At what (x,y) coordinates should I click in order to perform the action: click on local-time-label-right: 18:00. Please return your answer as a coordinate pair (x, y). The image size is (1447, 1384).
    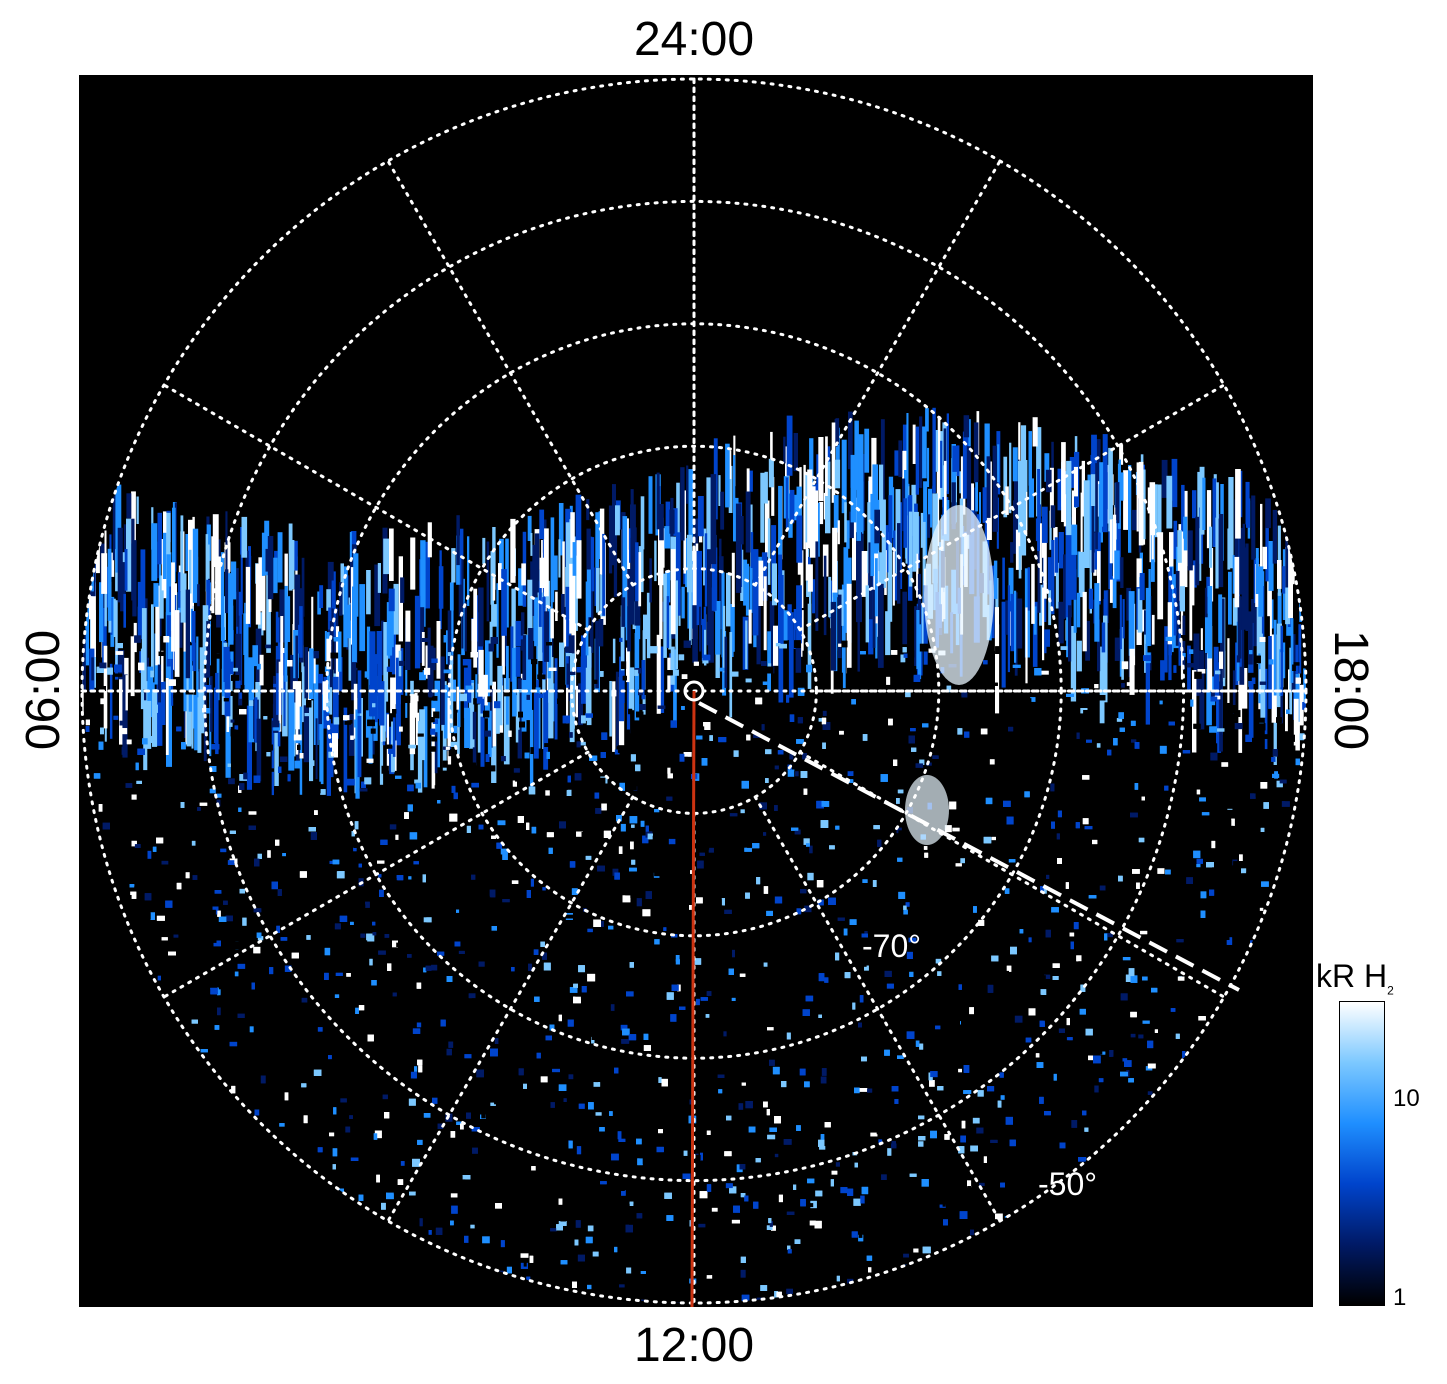
    Looking at the image, I should click on (1350, 690).